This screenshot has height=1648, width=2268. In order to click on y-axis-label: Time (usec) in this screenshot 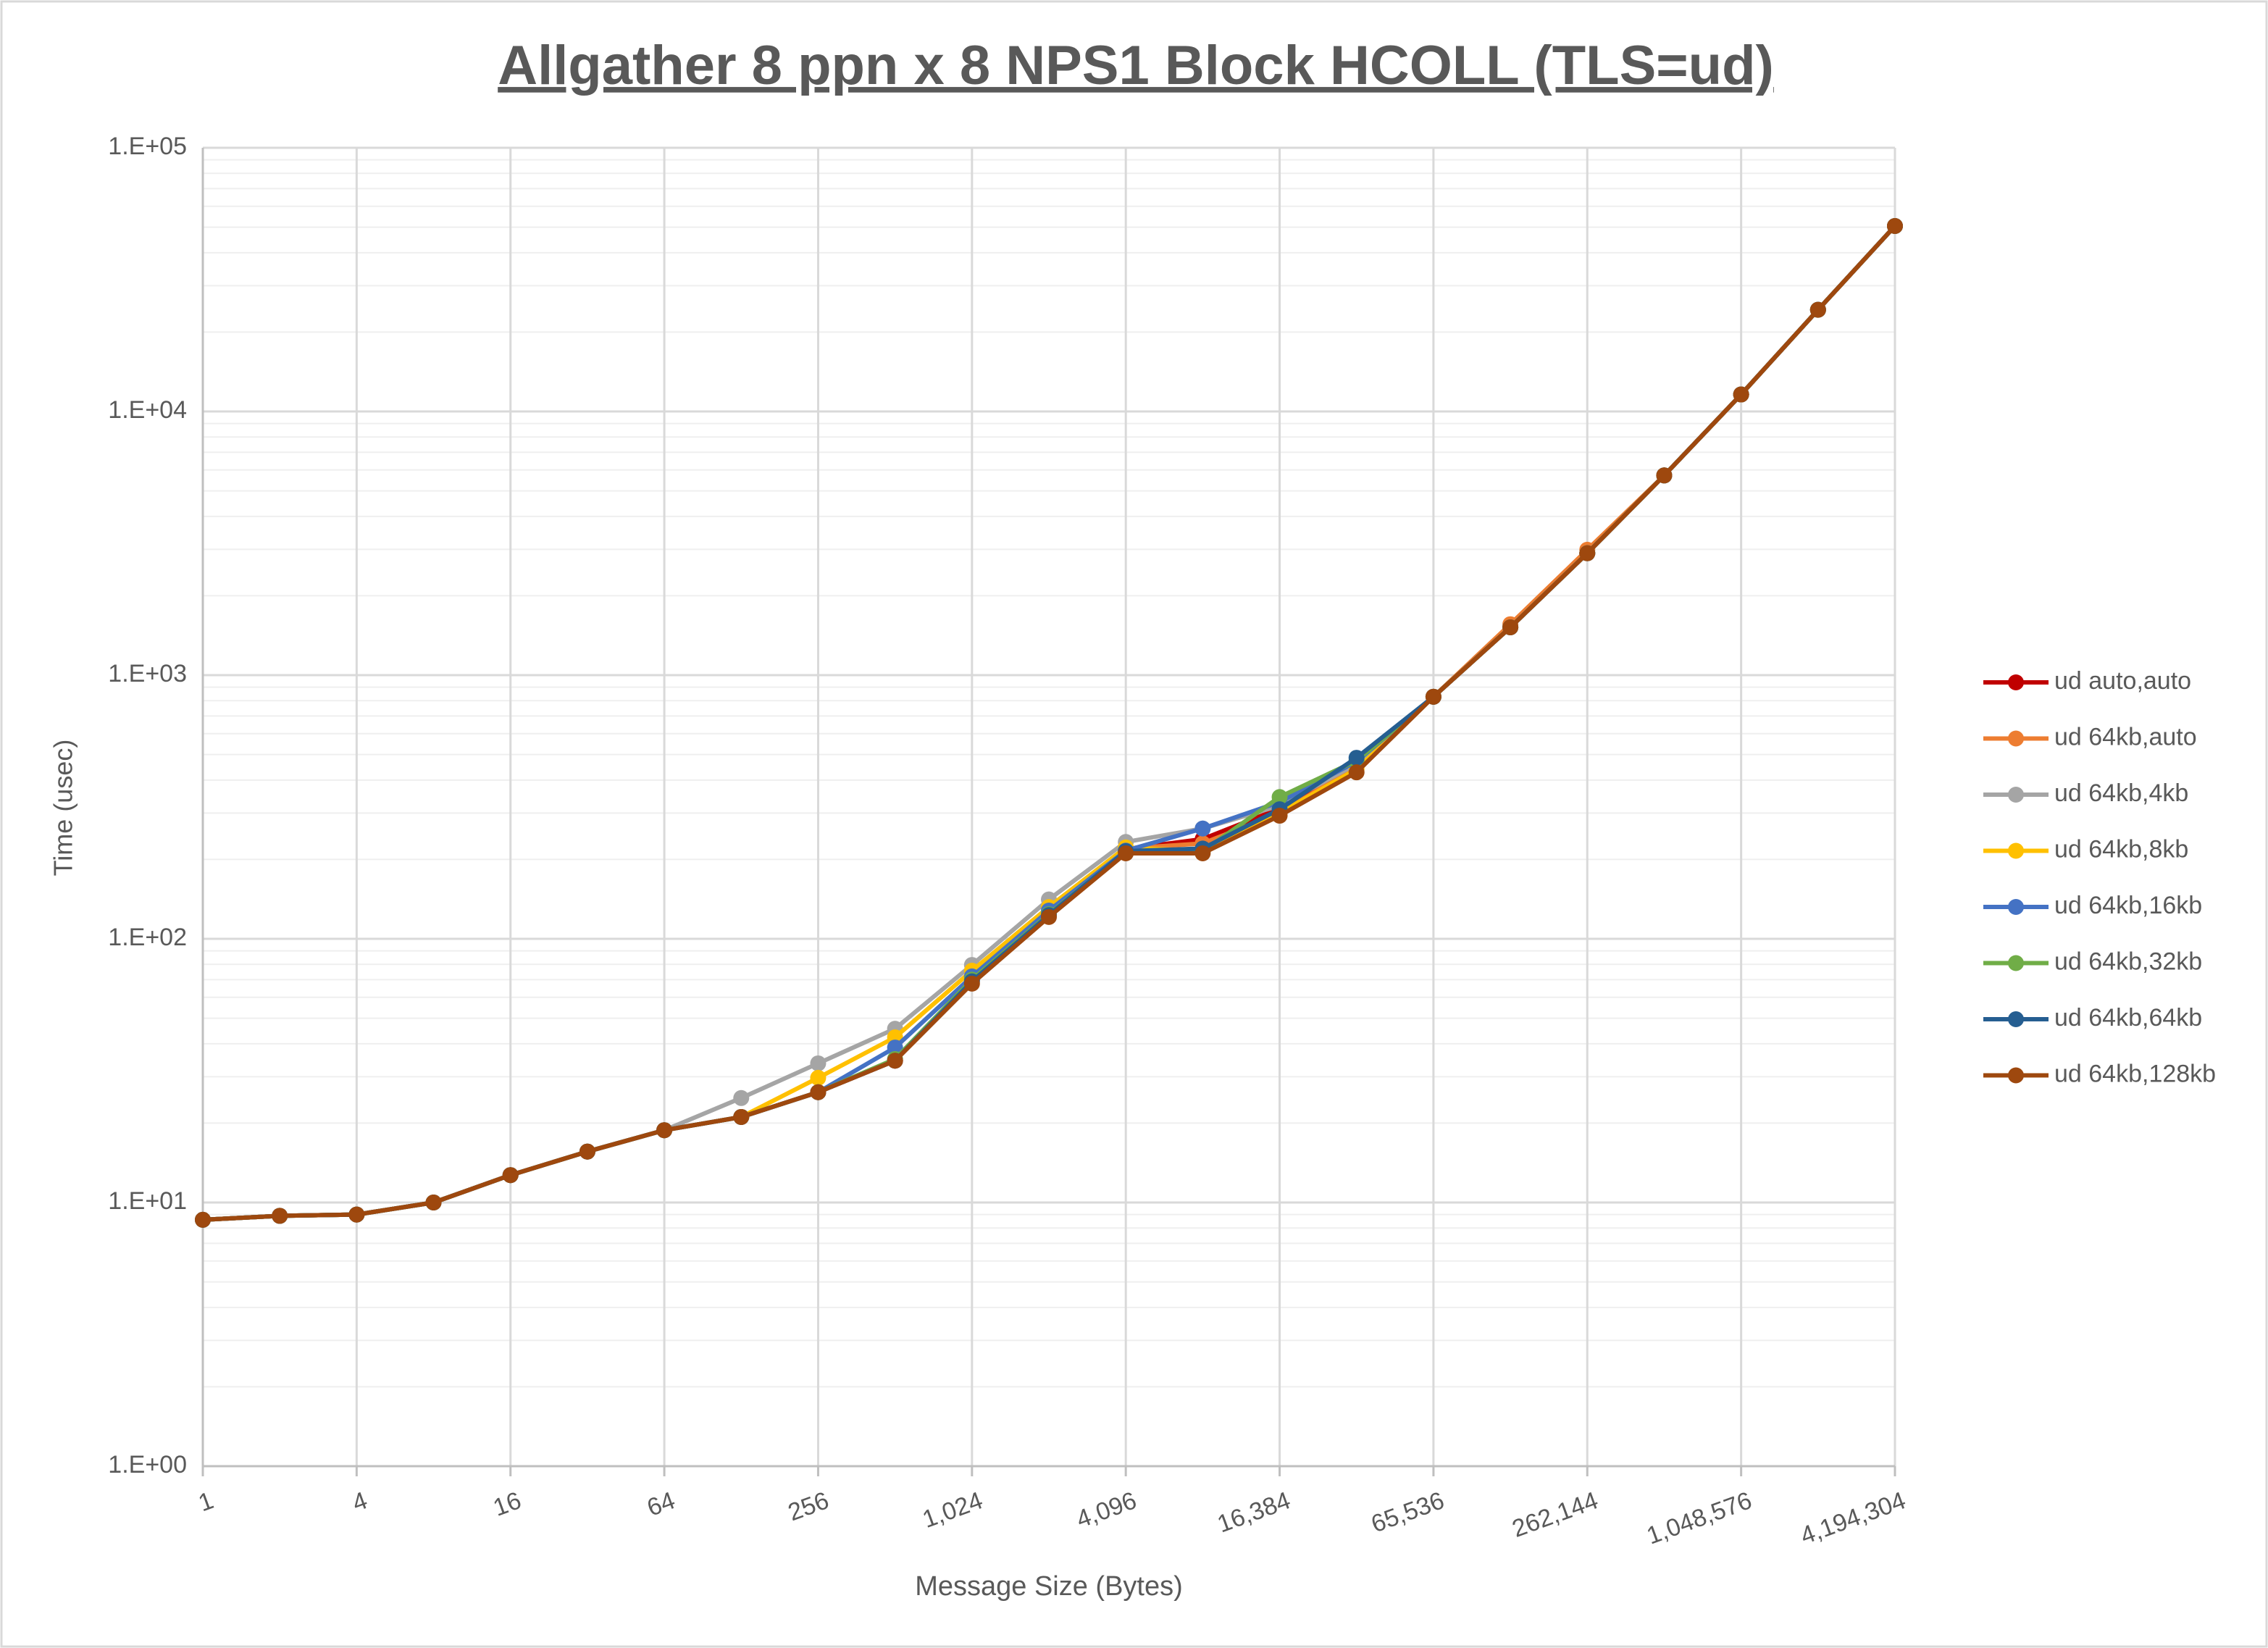, I will do `click(64, 808)`.